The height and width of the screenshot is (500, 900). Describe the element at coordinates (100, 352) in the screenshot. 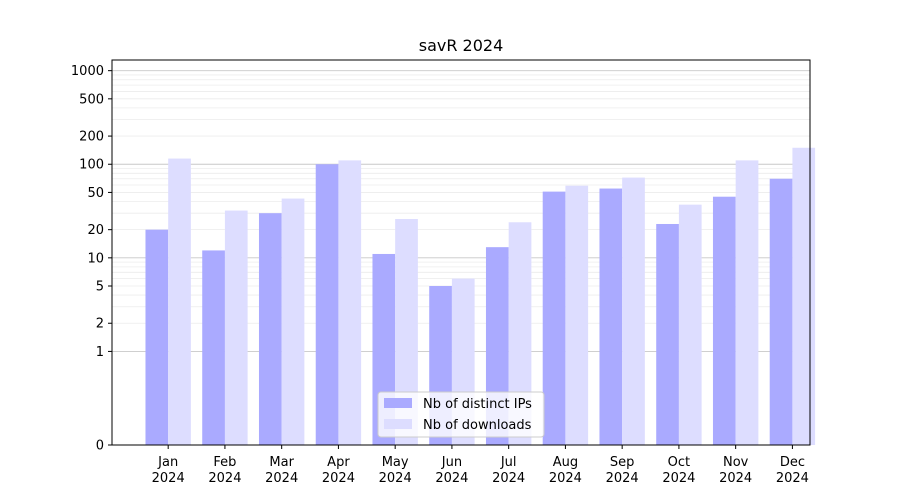

I see `y-tick-label: 1` at that location.